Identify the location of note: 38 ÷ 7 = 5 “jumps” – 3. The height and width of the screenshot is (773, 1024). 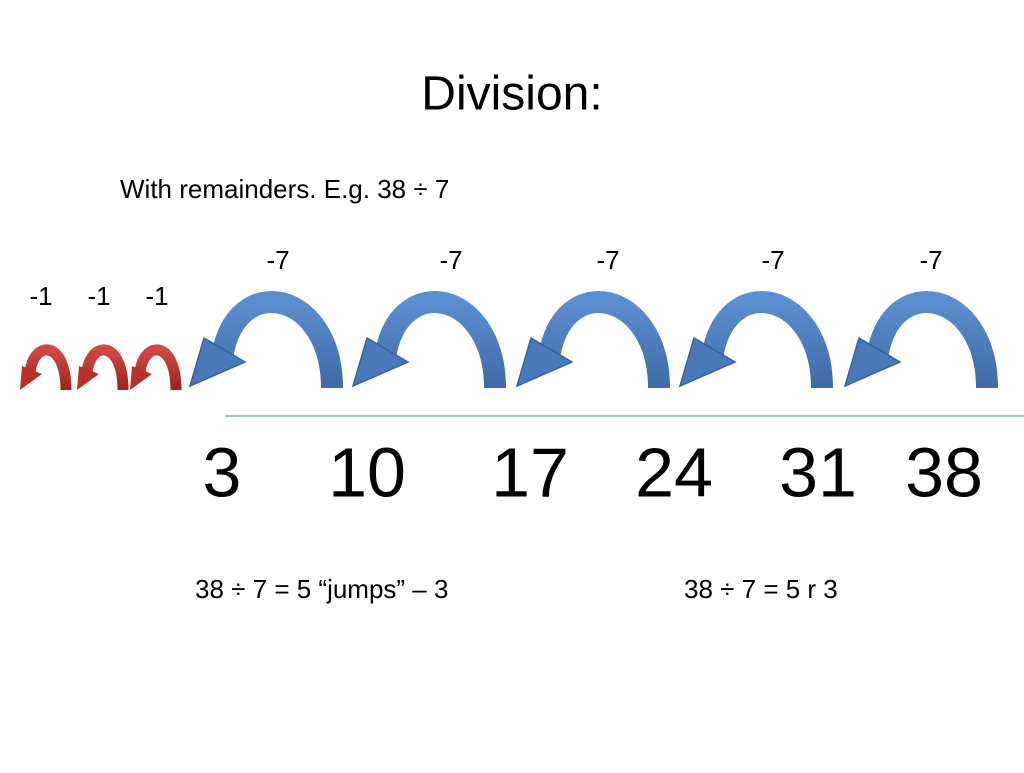
(321, 589).